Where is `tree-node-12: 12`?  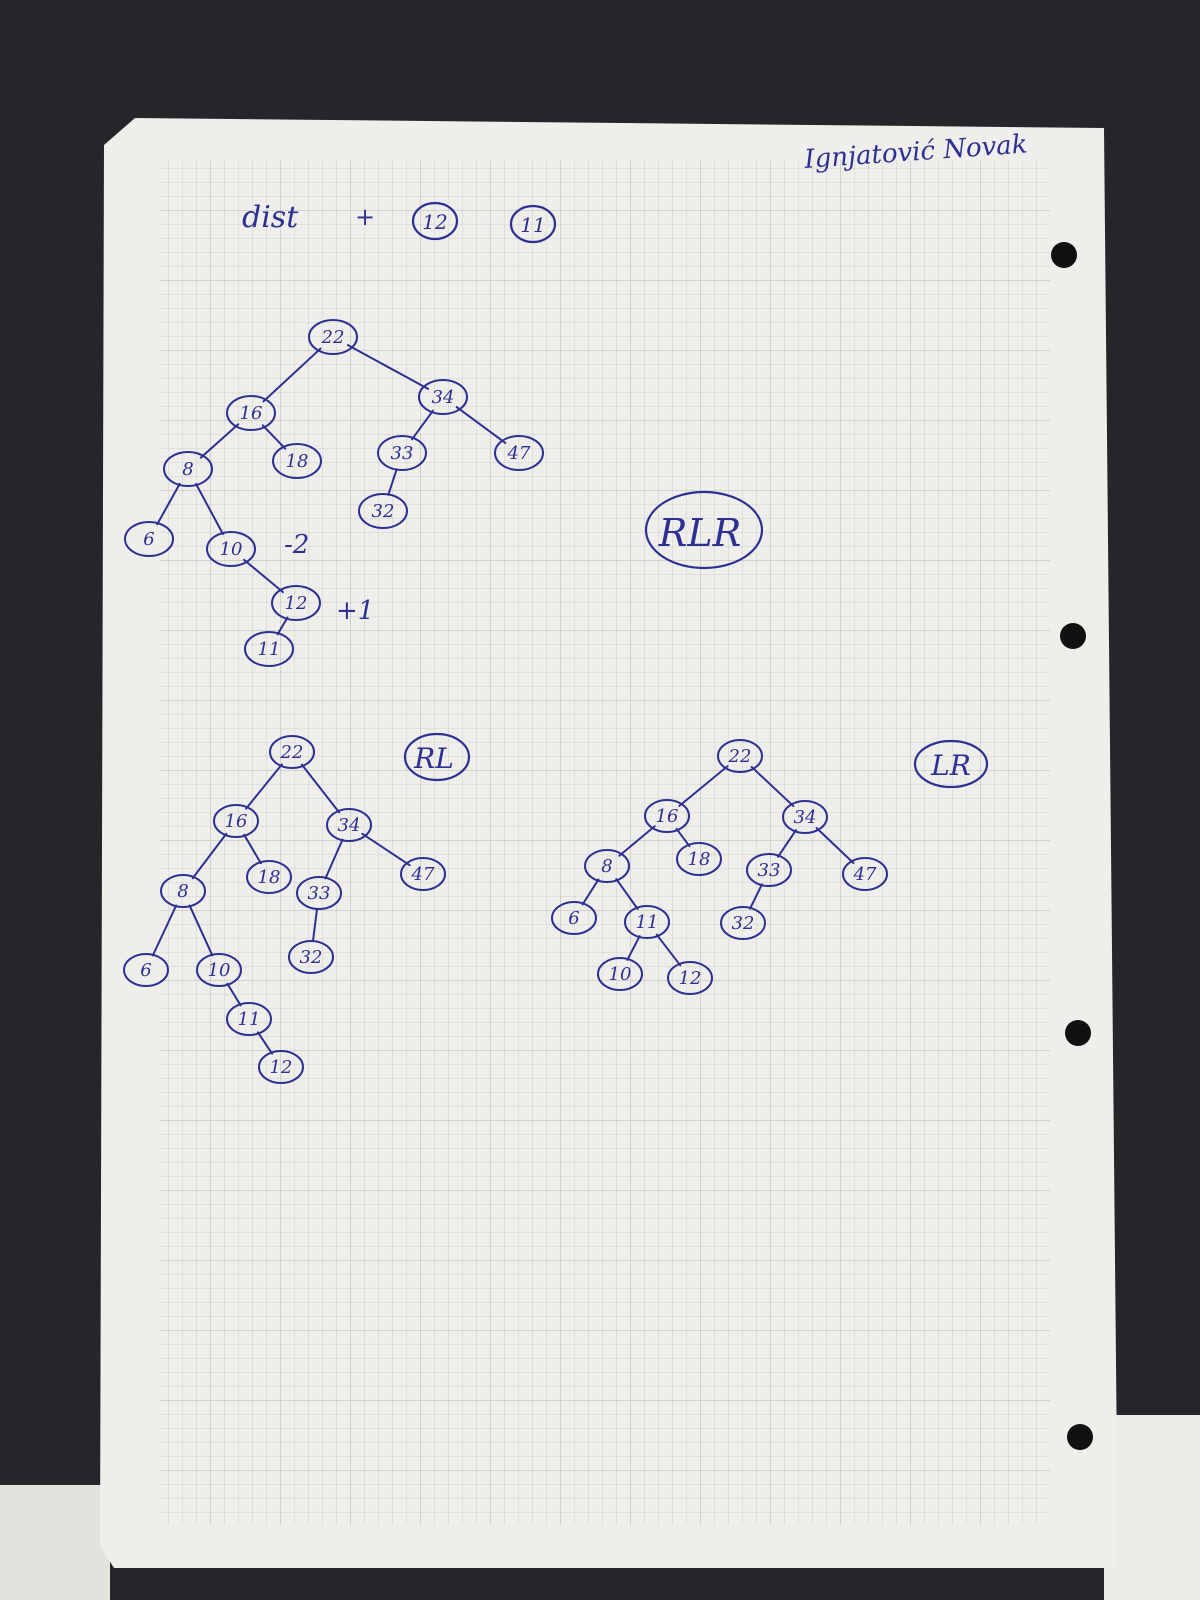
tree-node-12: 12 is located at coordinates (281, 1067).